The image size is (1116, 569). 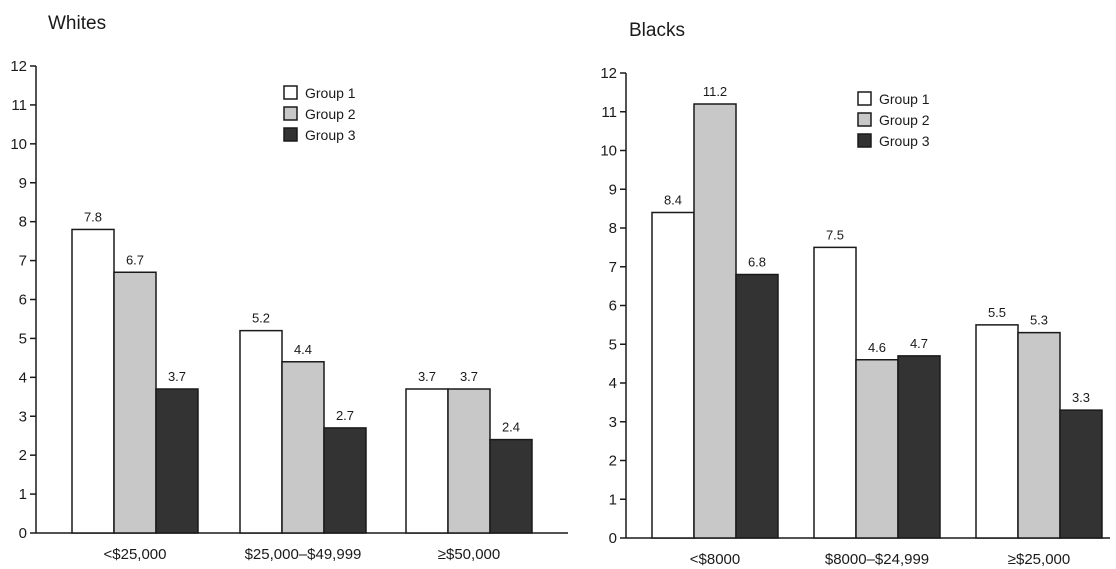 I want to click on data-label: 4.7, so click(x=919, y=343).